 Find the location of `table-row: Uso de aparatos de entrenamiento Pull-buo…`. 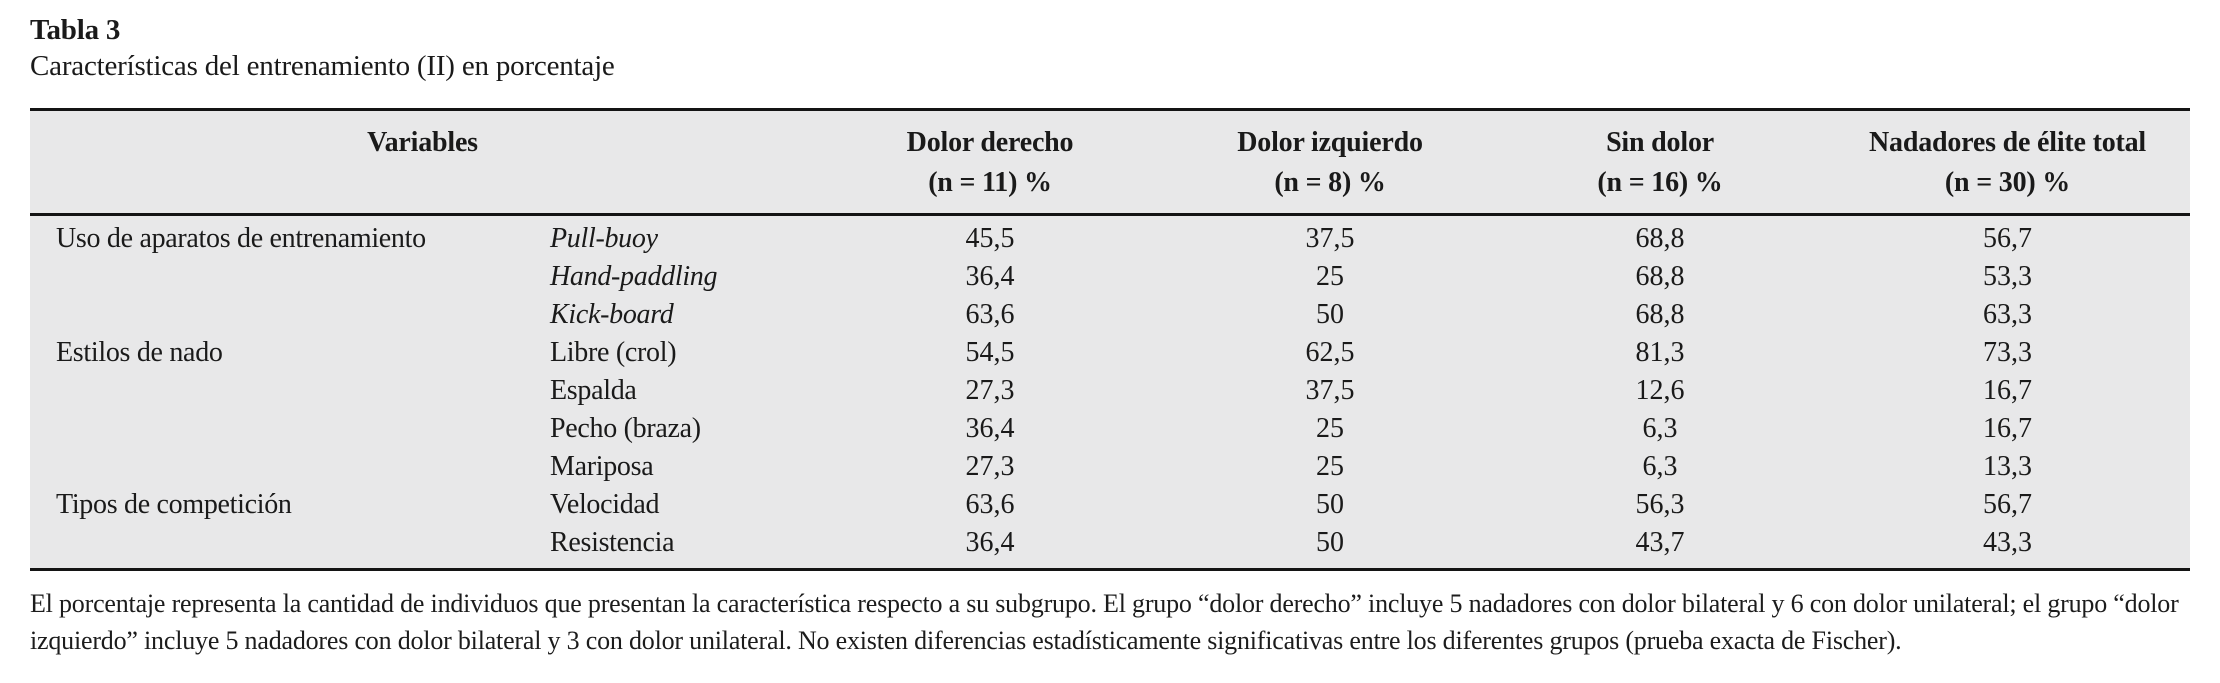

table-row: Uso de aparatos de entrenamiento Pull-buo… is located at coordinates (1110, 237).